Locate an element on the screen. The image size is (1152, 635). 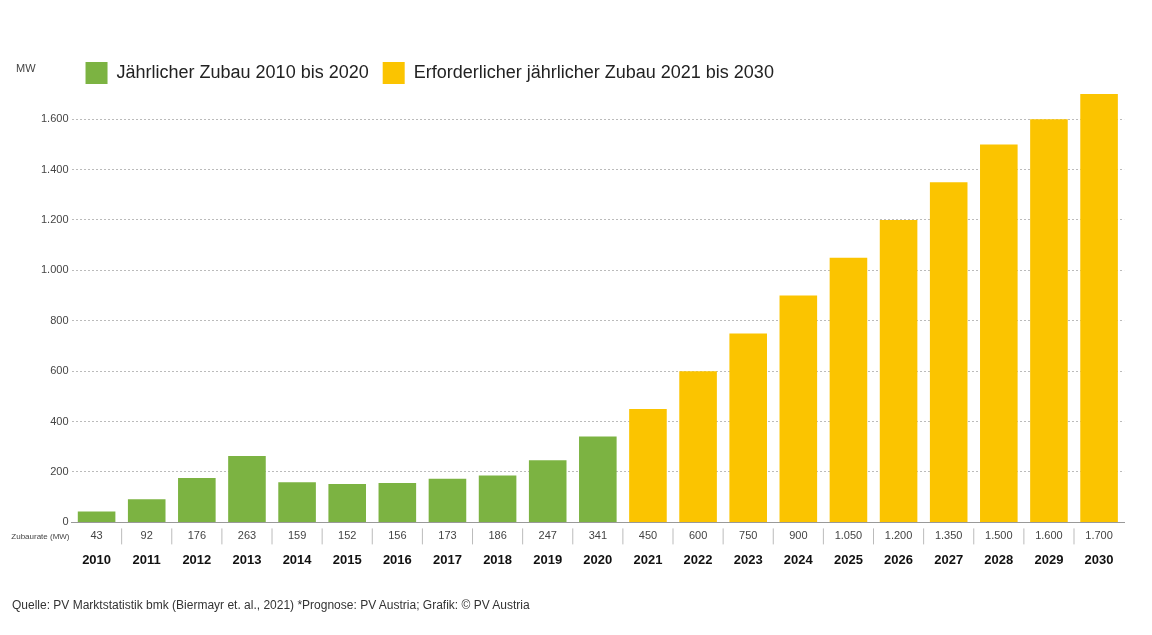
source-note: Quelle: PV Marktstatistik bmk (Biermayr et. al., 2021) *Prognose: PV Austria; Grafik: © PV Austria is located at coordinates (271, 605).